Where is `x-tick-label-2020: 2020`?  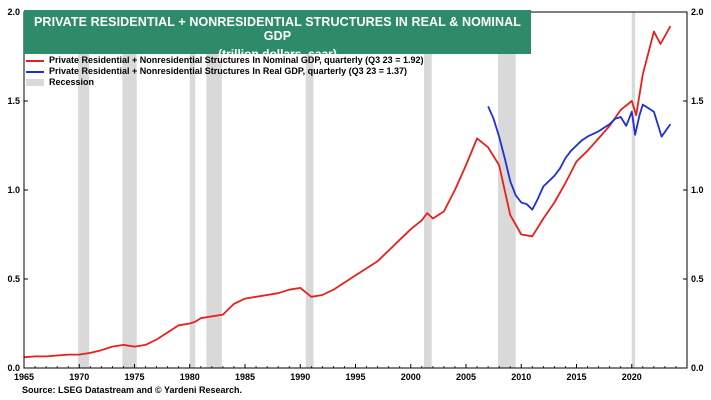 x-tick-label-2020: 2020 is located at coordinates (632, 377).